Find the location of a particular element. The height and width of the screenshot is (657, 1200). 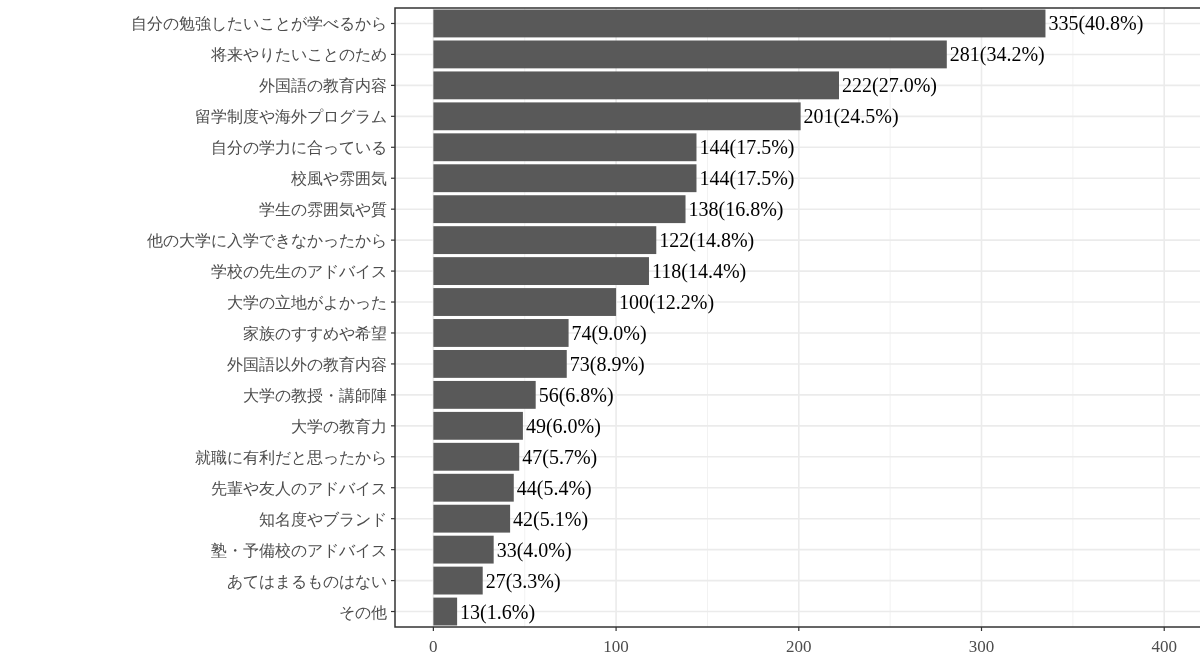

data-label: 44(5.4%) is located at coordinates (554, 488).